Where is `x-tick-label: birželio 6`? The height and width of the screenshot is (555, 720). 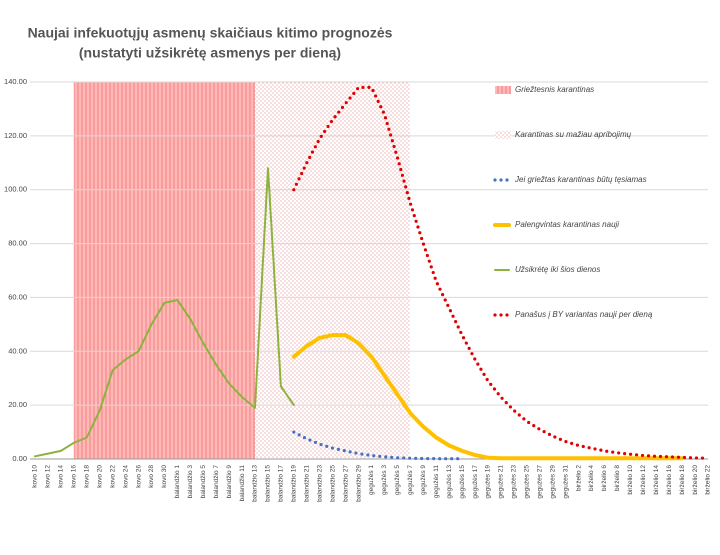
x-tick-label: birželio 6 is located at coordinates (604, 478).